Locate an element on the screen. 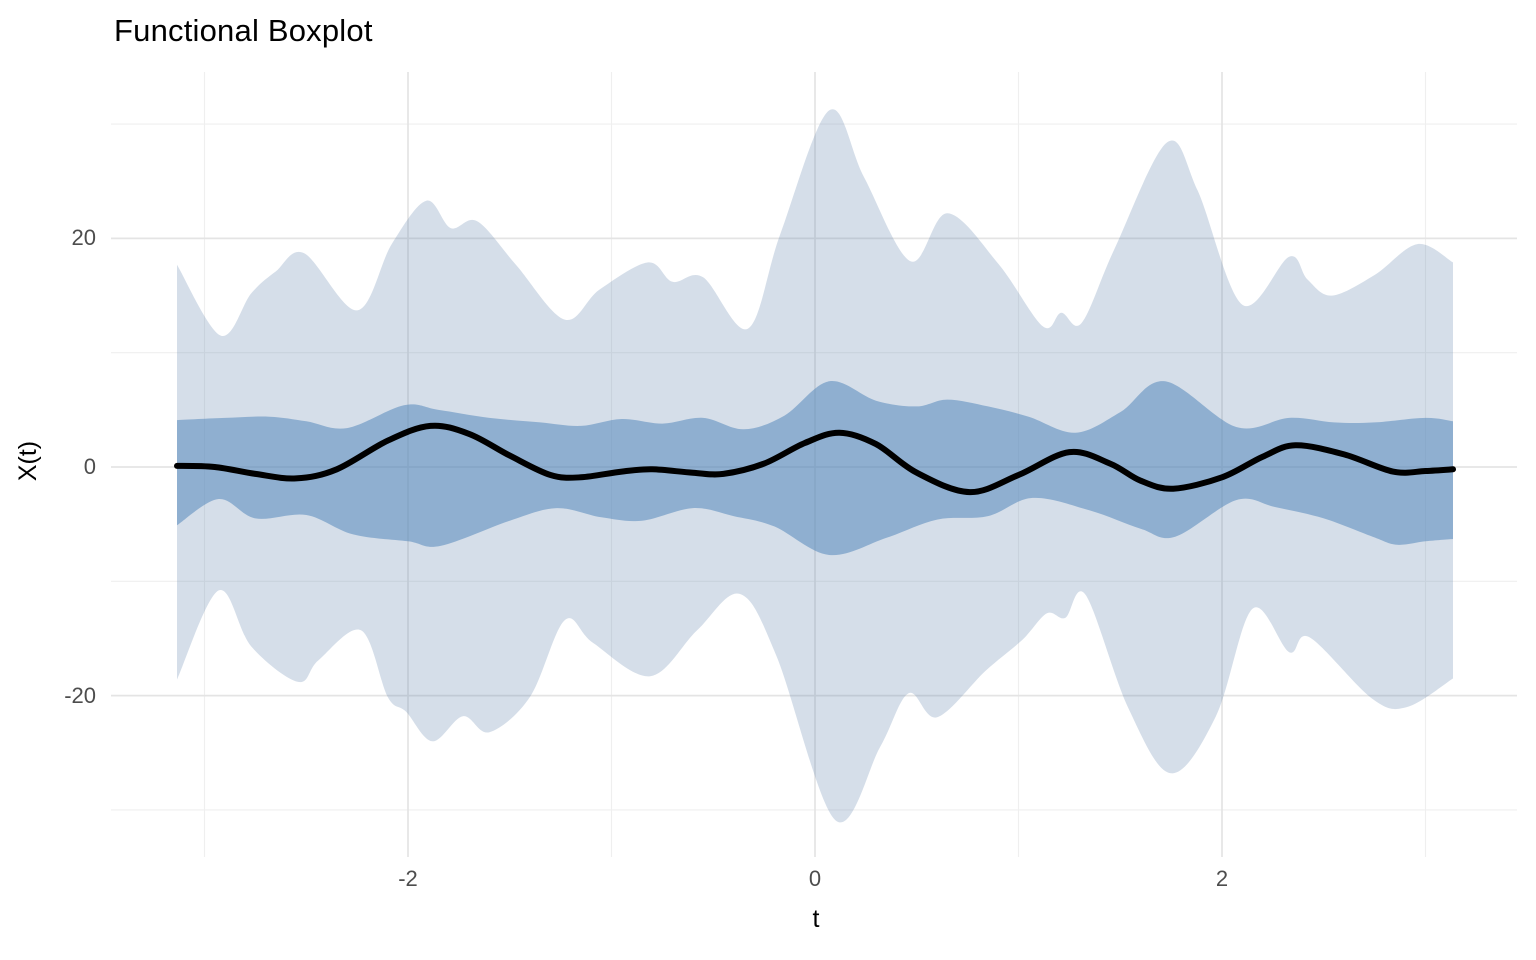  y-tick-label: 0 is located at coordinates (89, 466).